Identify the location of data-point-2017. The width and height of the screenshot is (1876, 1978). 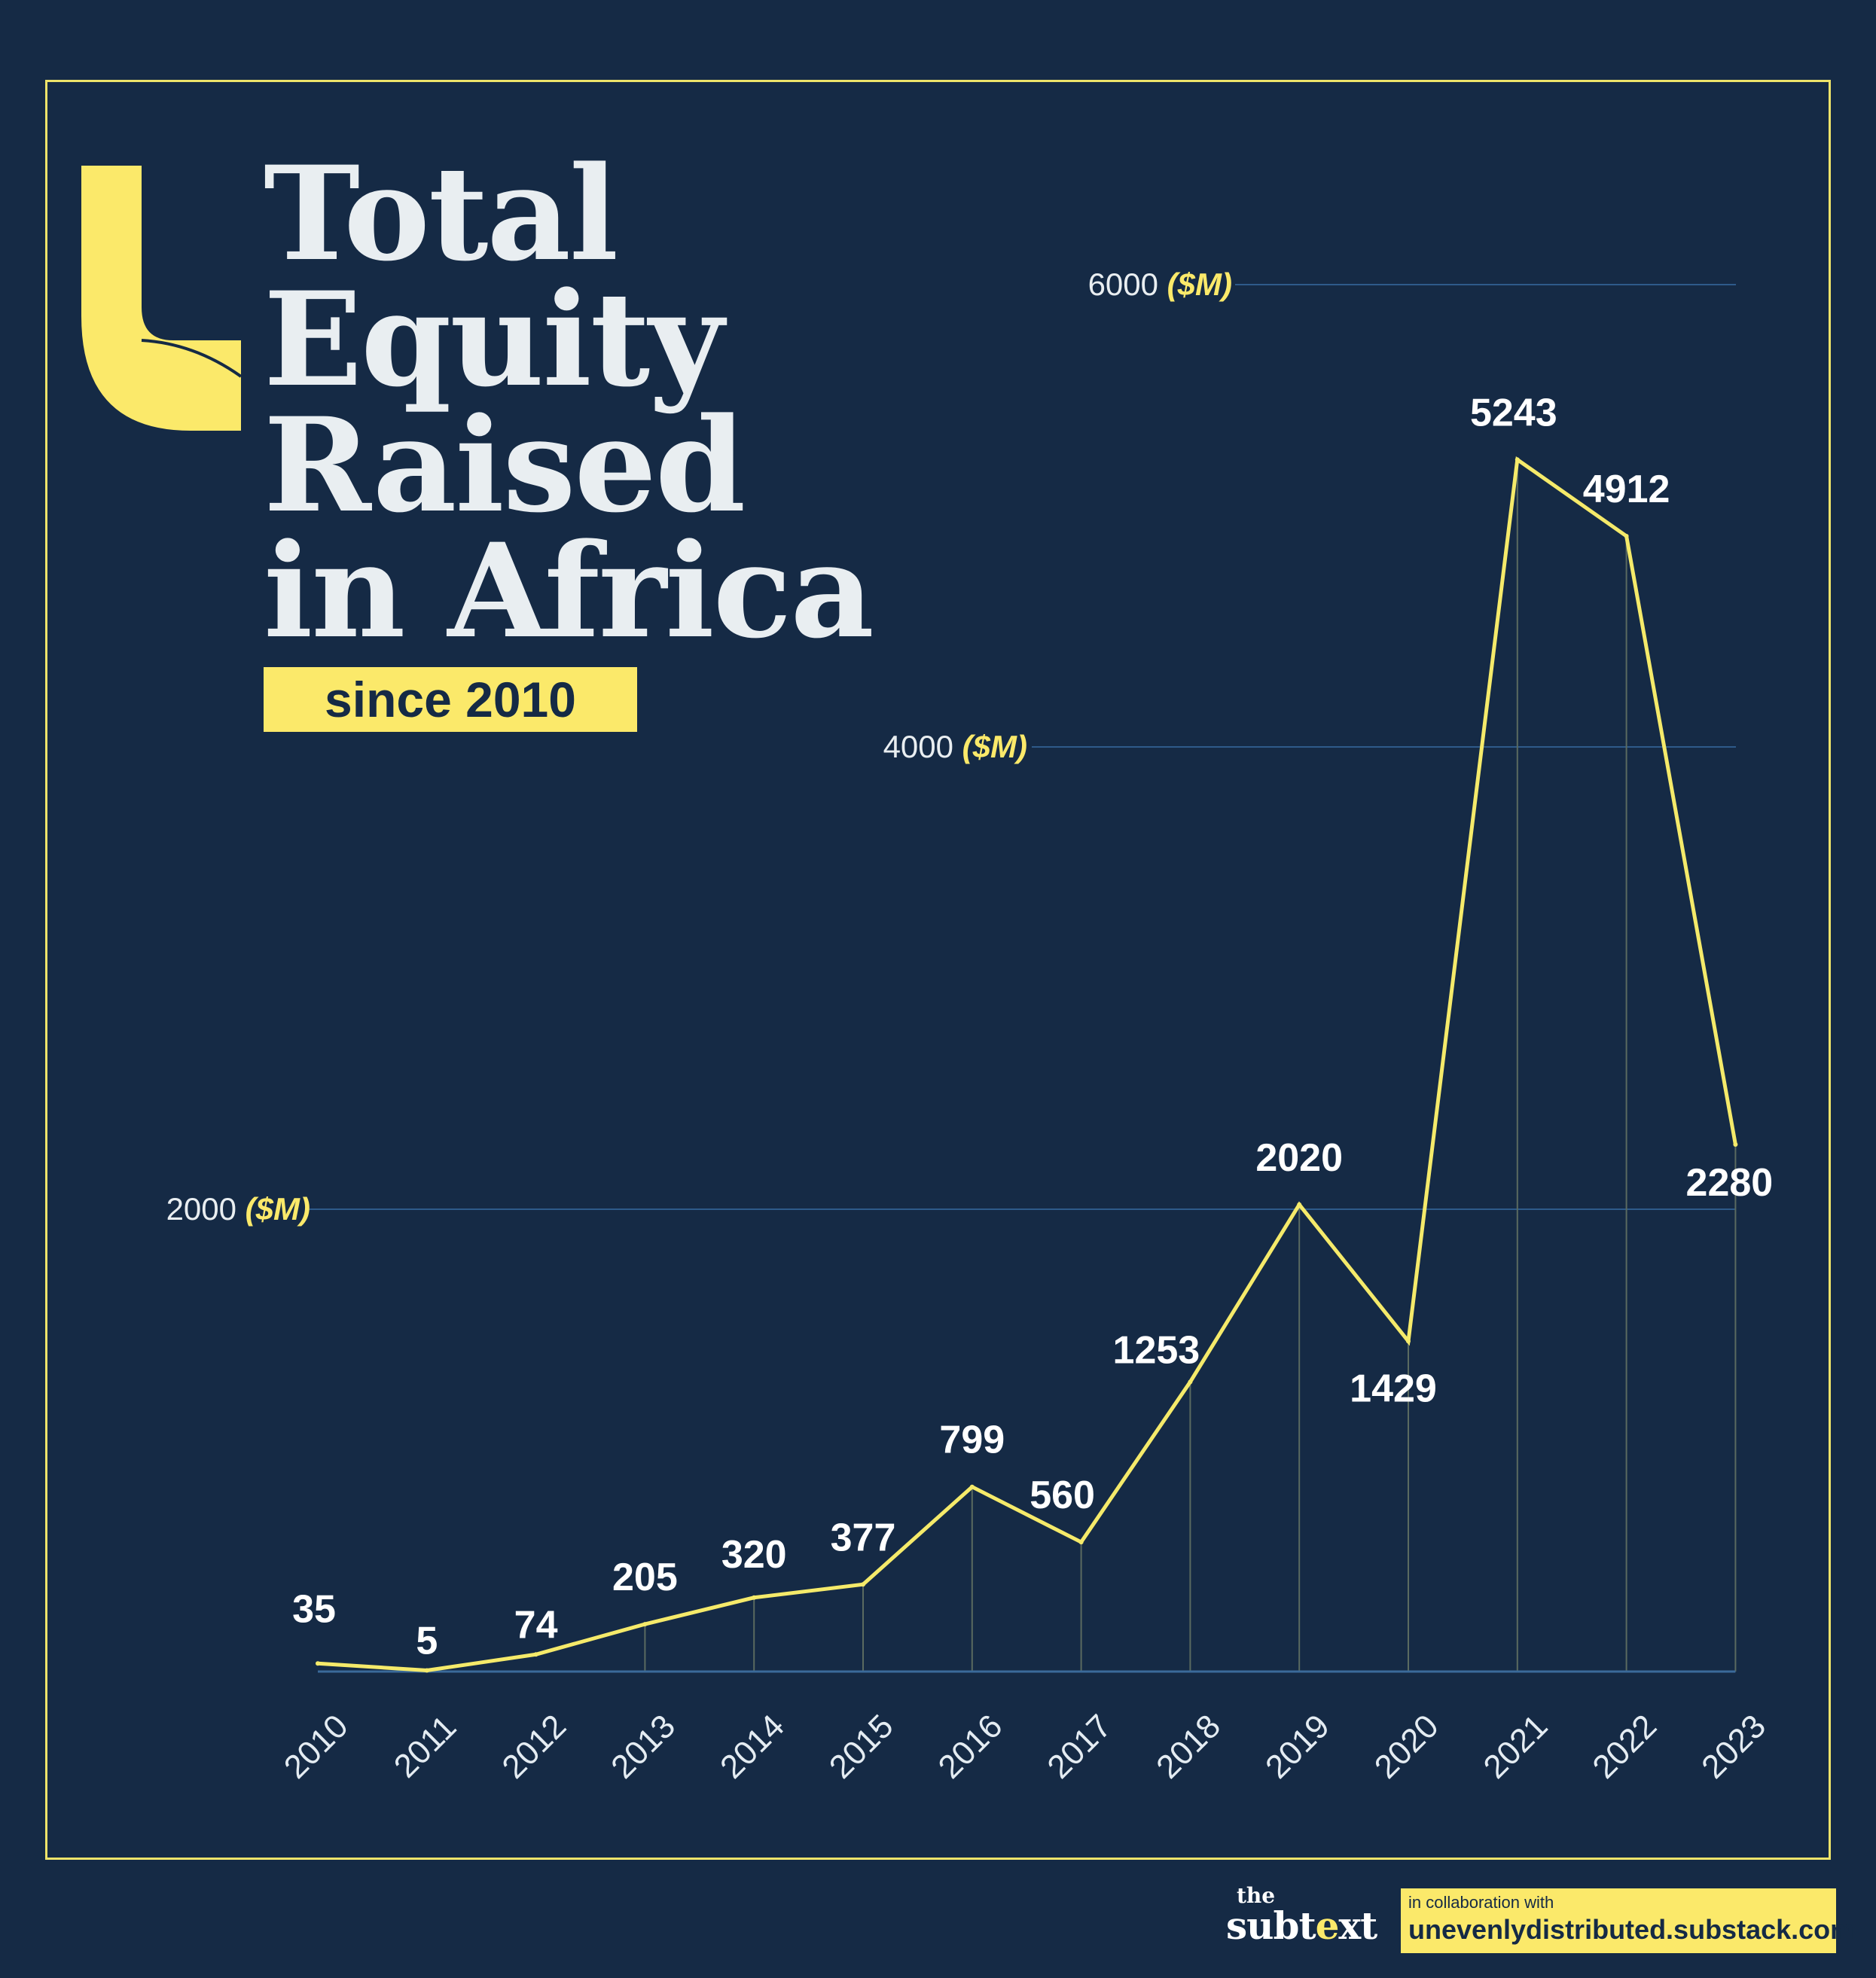
(1081, 1542).